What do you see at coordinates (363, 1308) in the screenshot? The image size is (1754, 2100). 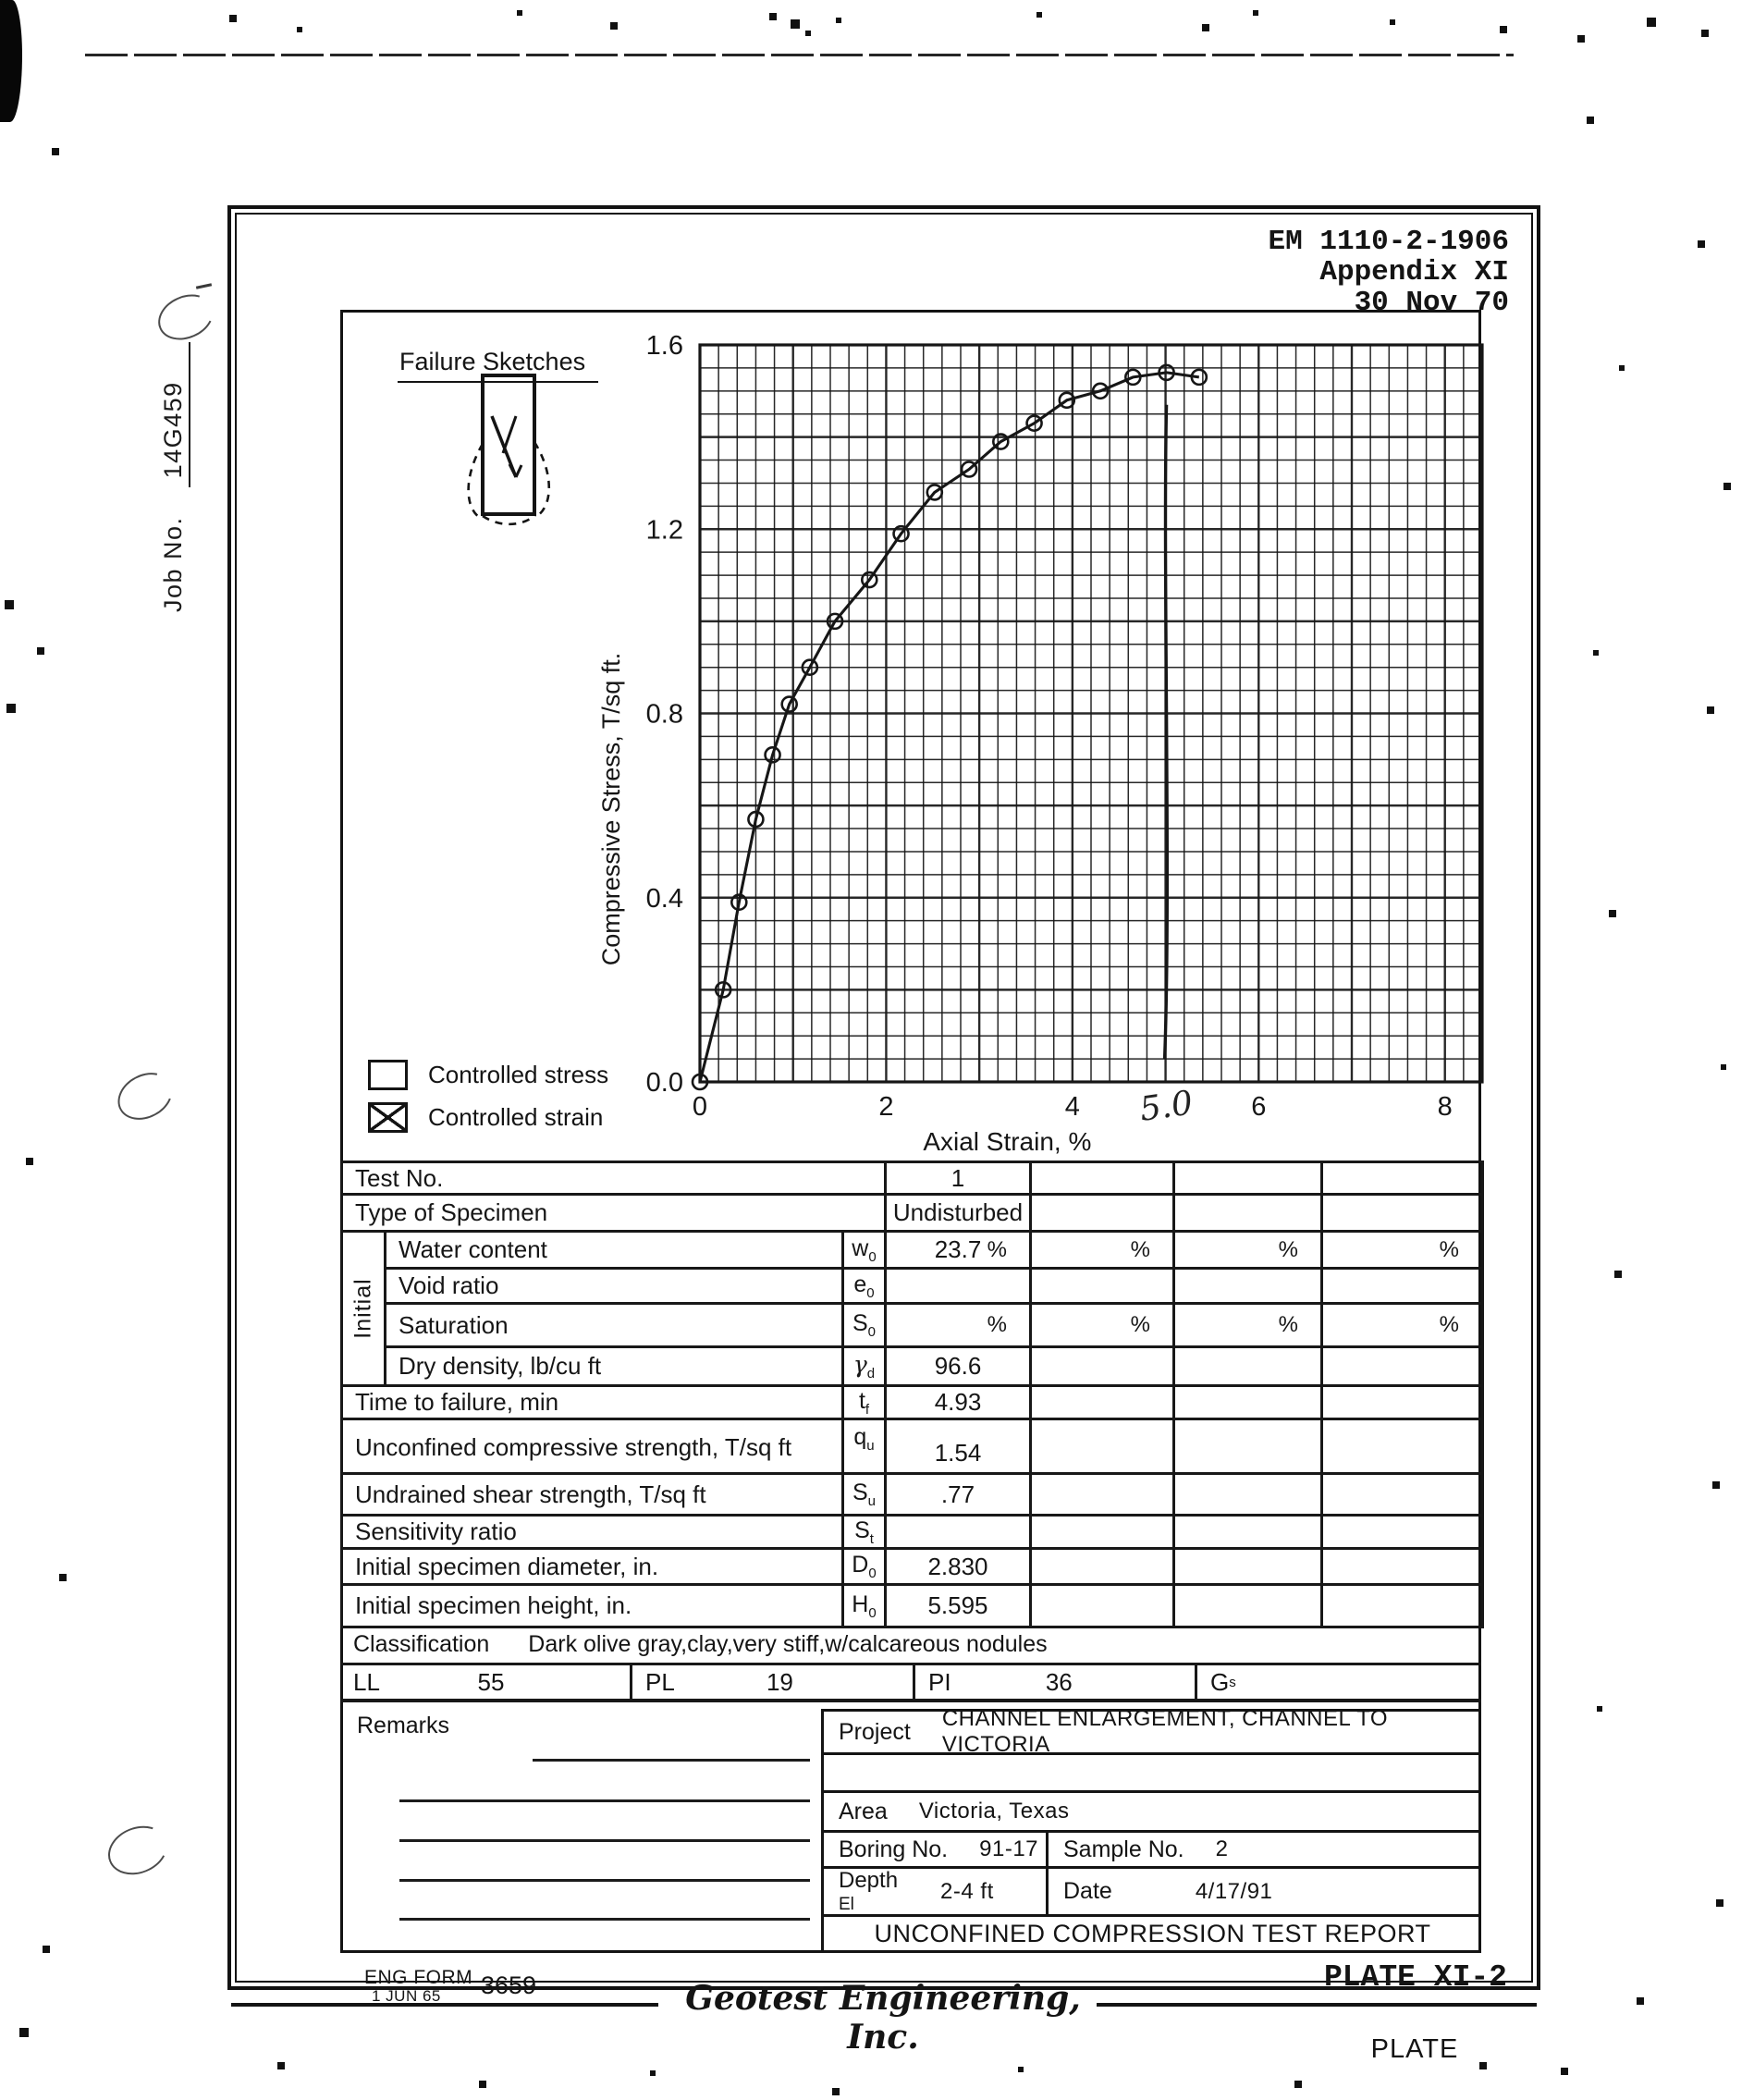 I see `initial-group-label: Initial` at bounding box center [363, 1308].